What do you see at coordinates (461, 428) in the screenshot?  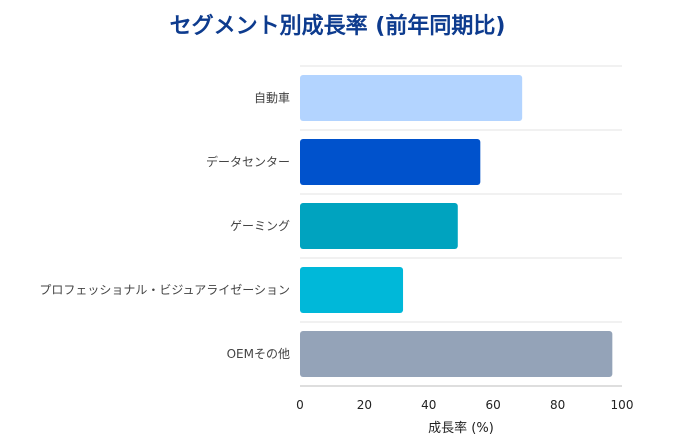 I see `x-axis-title: 成長率 (%)` at bounding box center [461, 428].